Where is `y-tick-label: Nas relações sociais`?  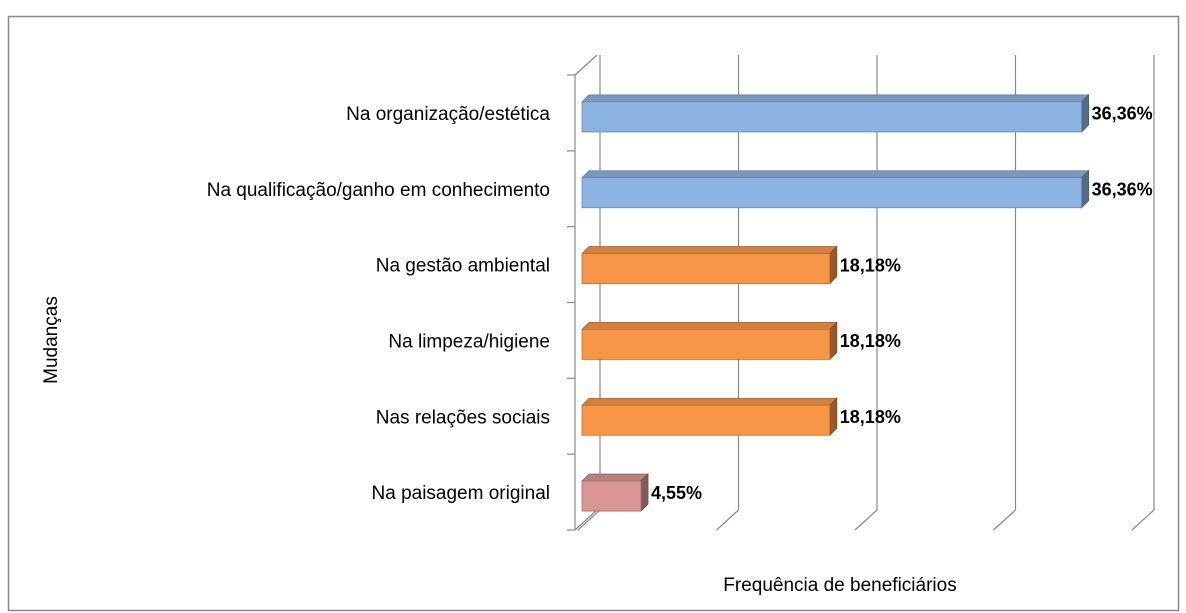
y-tick-label: Nas relações sociais is located at coordinates (463, 417).